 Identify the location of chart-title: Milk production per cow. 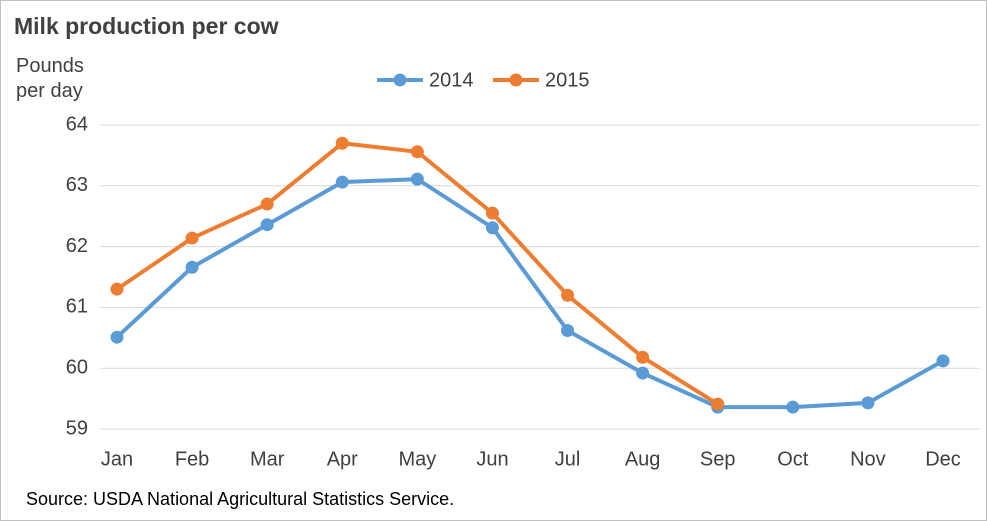
(146, 26).